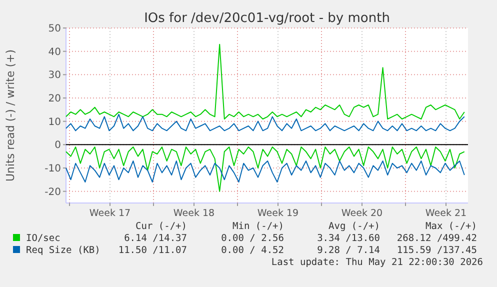 This screenshot has height=287, width=497. Describe the element at coordinates (436, 250) in the screenshot. I see `text: 115.59 /137.45` at that location.